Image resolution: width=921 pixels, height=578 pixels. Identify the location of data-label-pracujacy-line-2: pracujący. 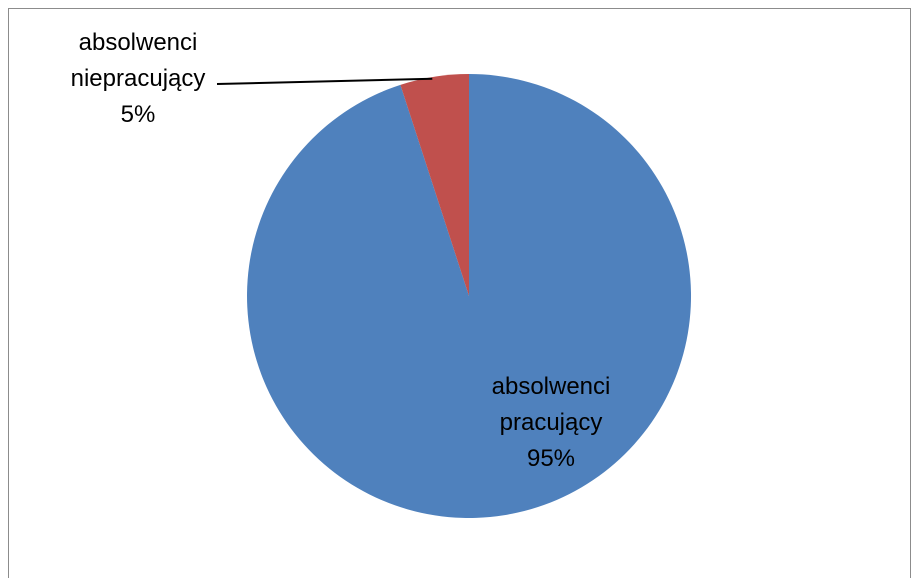
(551, 422).